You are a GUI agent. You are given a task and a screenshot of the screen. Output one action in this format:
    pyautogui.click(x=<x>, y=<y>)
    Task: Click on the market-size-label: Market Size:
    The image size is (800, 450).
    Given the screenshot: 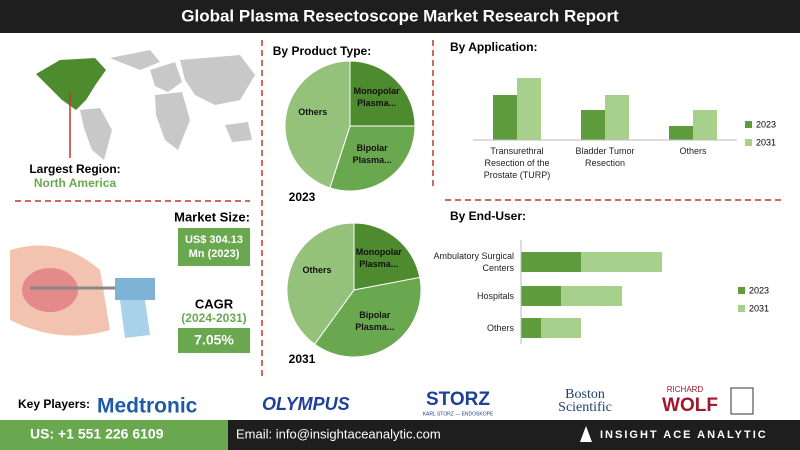 What is the action you would take?
    pyautogui.click(x=212, y=216)
    